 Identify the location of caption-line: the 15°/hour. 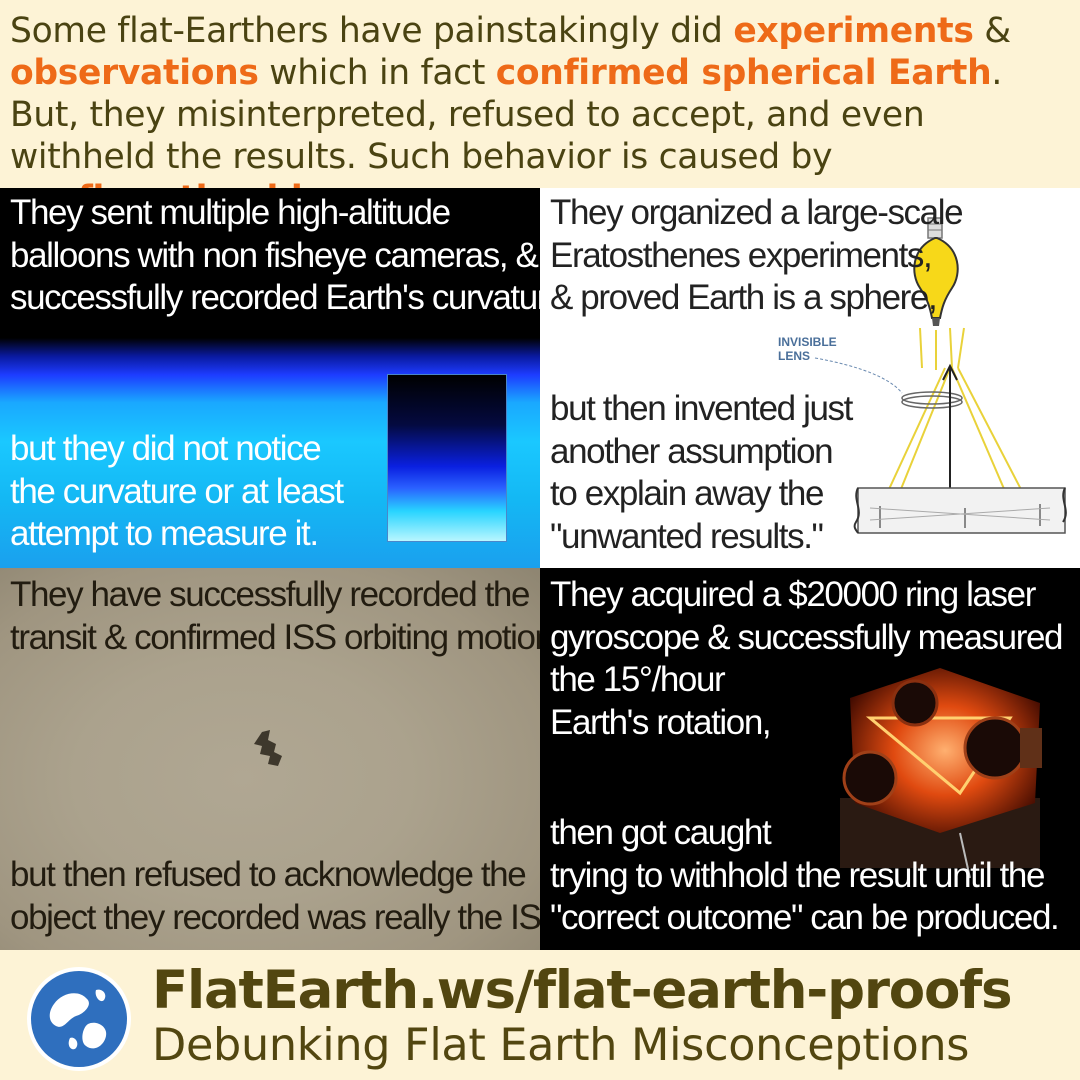
(638, 679).